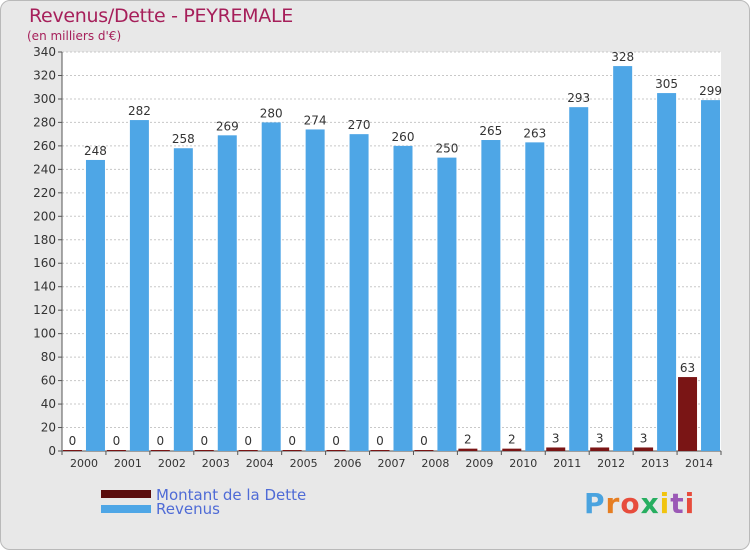 The width and height of the screenshot is (750, 550). Describe the element at coordinates (655, 463) in the screenshot. I see `x-tick-label: 2013` at that location.